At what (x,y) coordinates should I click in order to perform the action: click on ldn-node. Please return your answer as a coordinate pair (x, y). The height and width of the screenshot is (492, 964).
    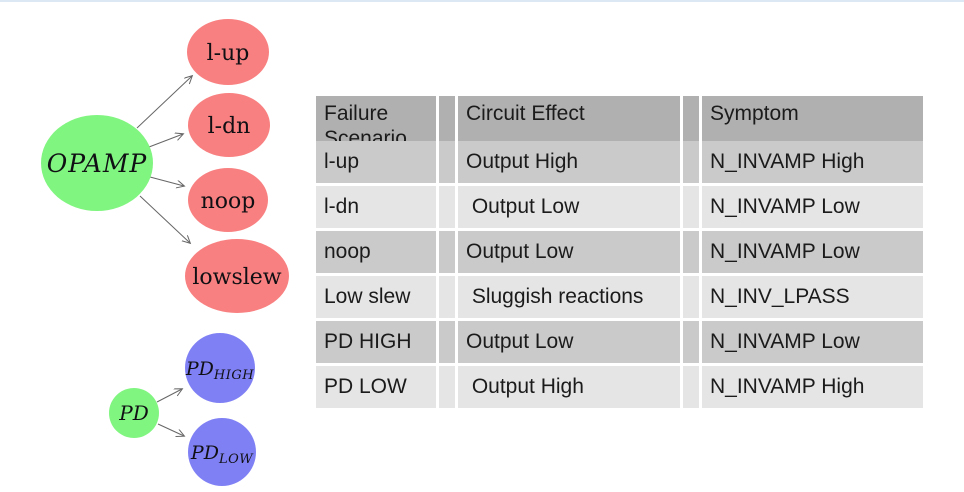
    Looking at the image, I should click on (229, 125).